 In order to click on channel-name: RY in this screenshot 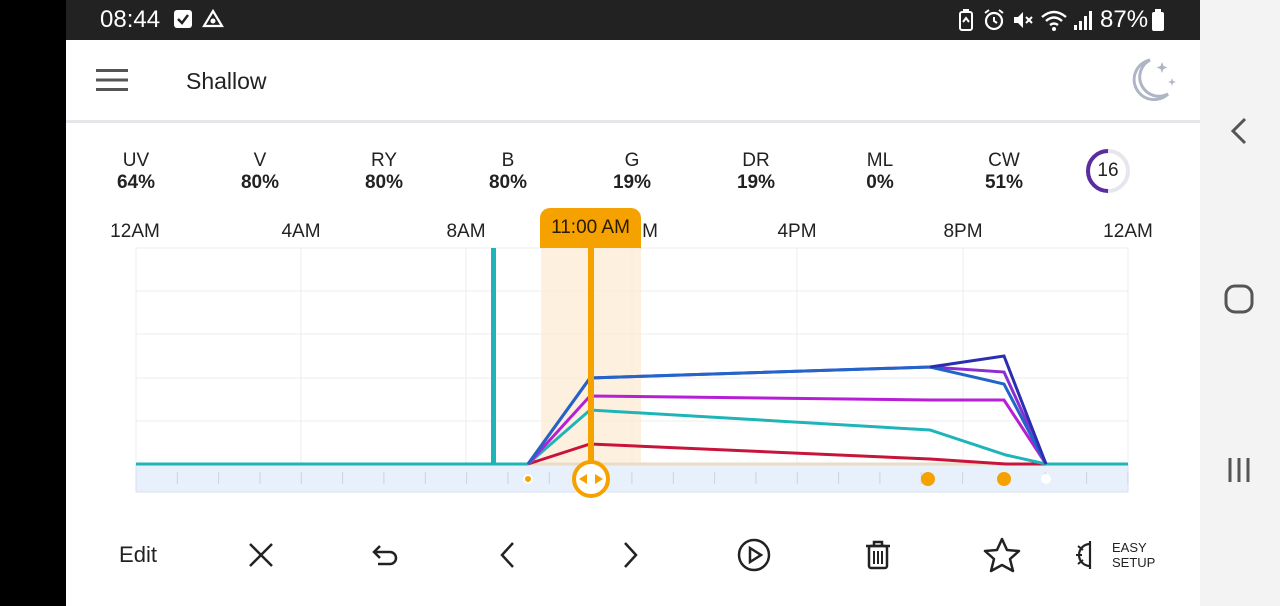, I will do `click(384, 160)`.